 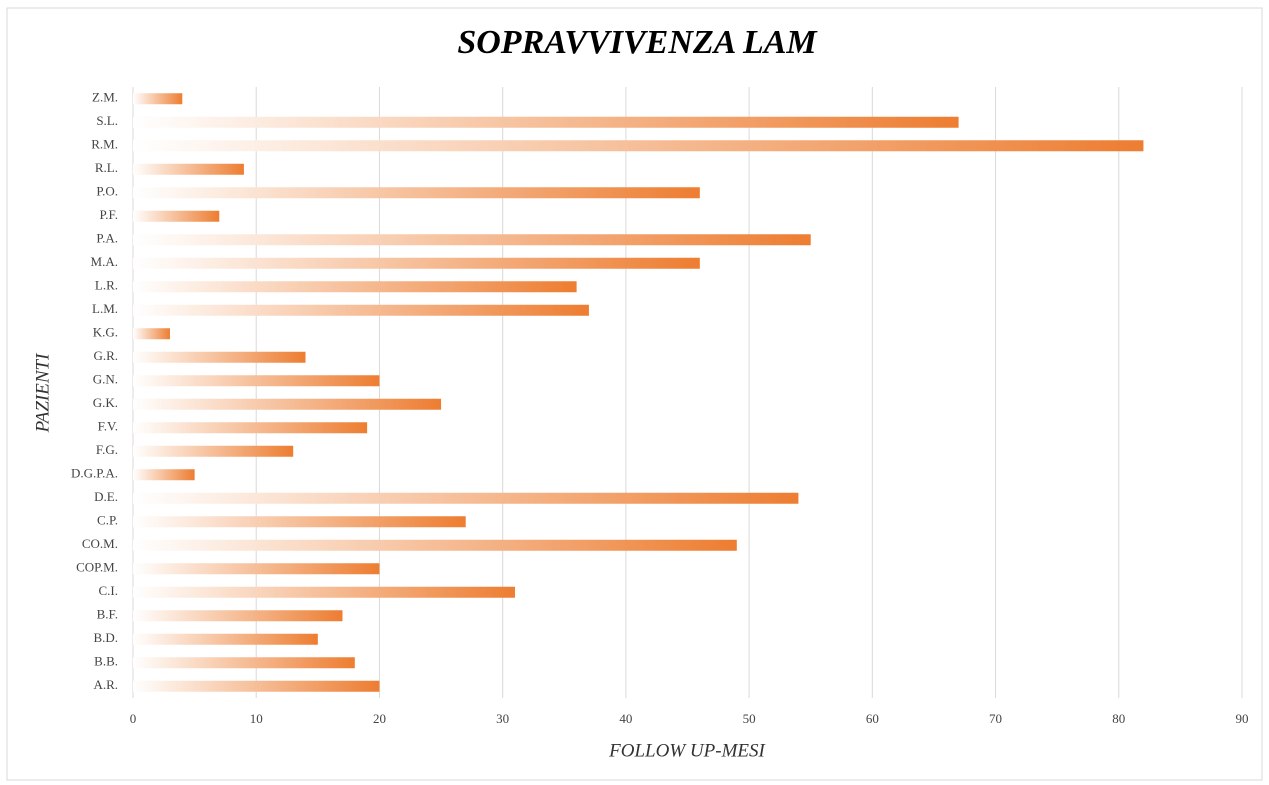 What do you see at coordinates (42, 393) in the screenshot?
I see `y-axis-title: PAZIENTI` at bounding box center [42, 393].